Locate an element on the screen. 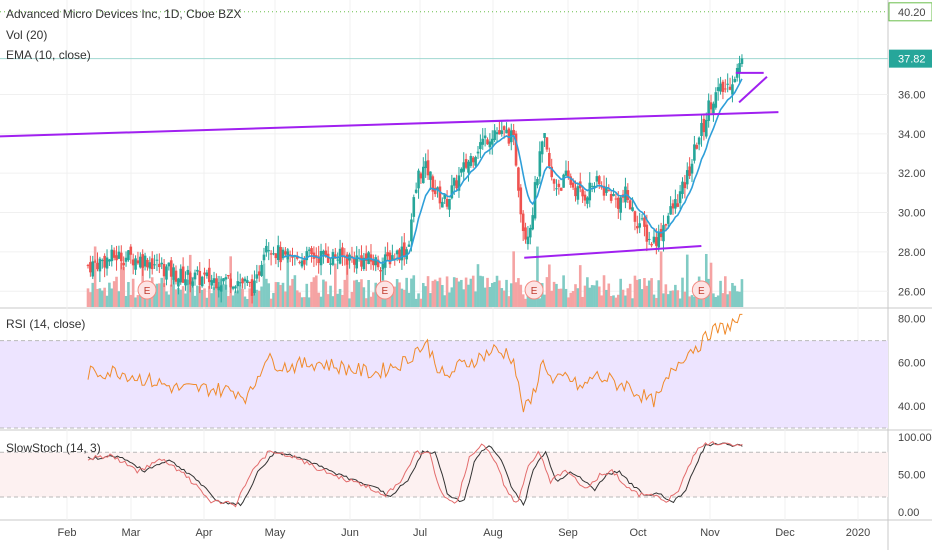 This screenshot has width=932, height=555. level-badge is located at coordinates (910, 12).